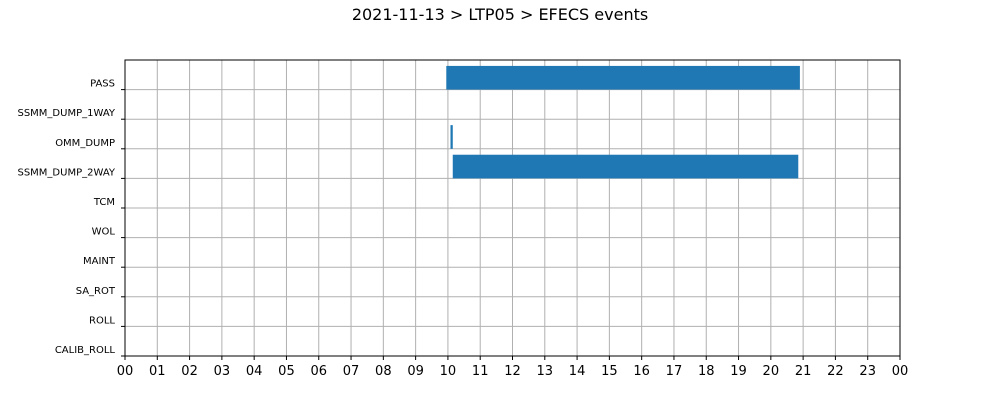  Describe the element at coordinates (383, 371) in the screenshot. I see `x-tick-label: 08` at that location.